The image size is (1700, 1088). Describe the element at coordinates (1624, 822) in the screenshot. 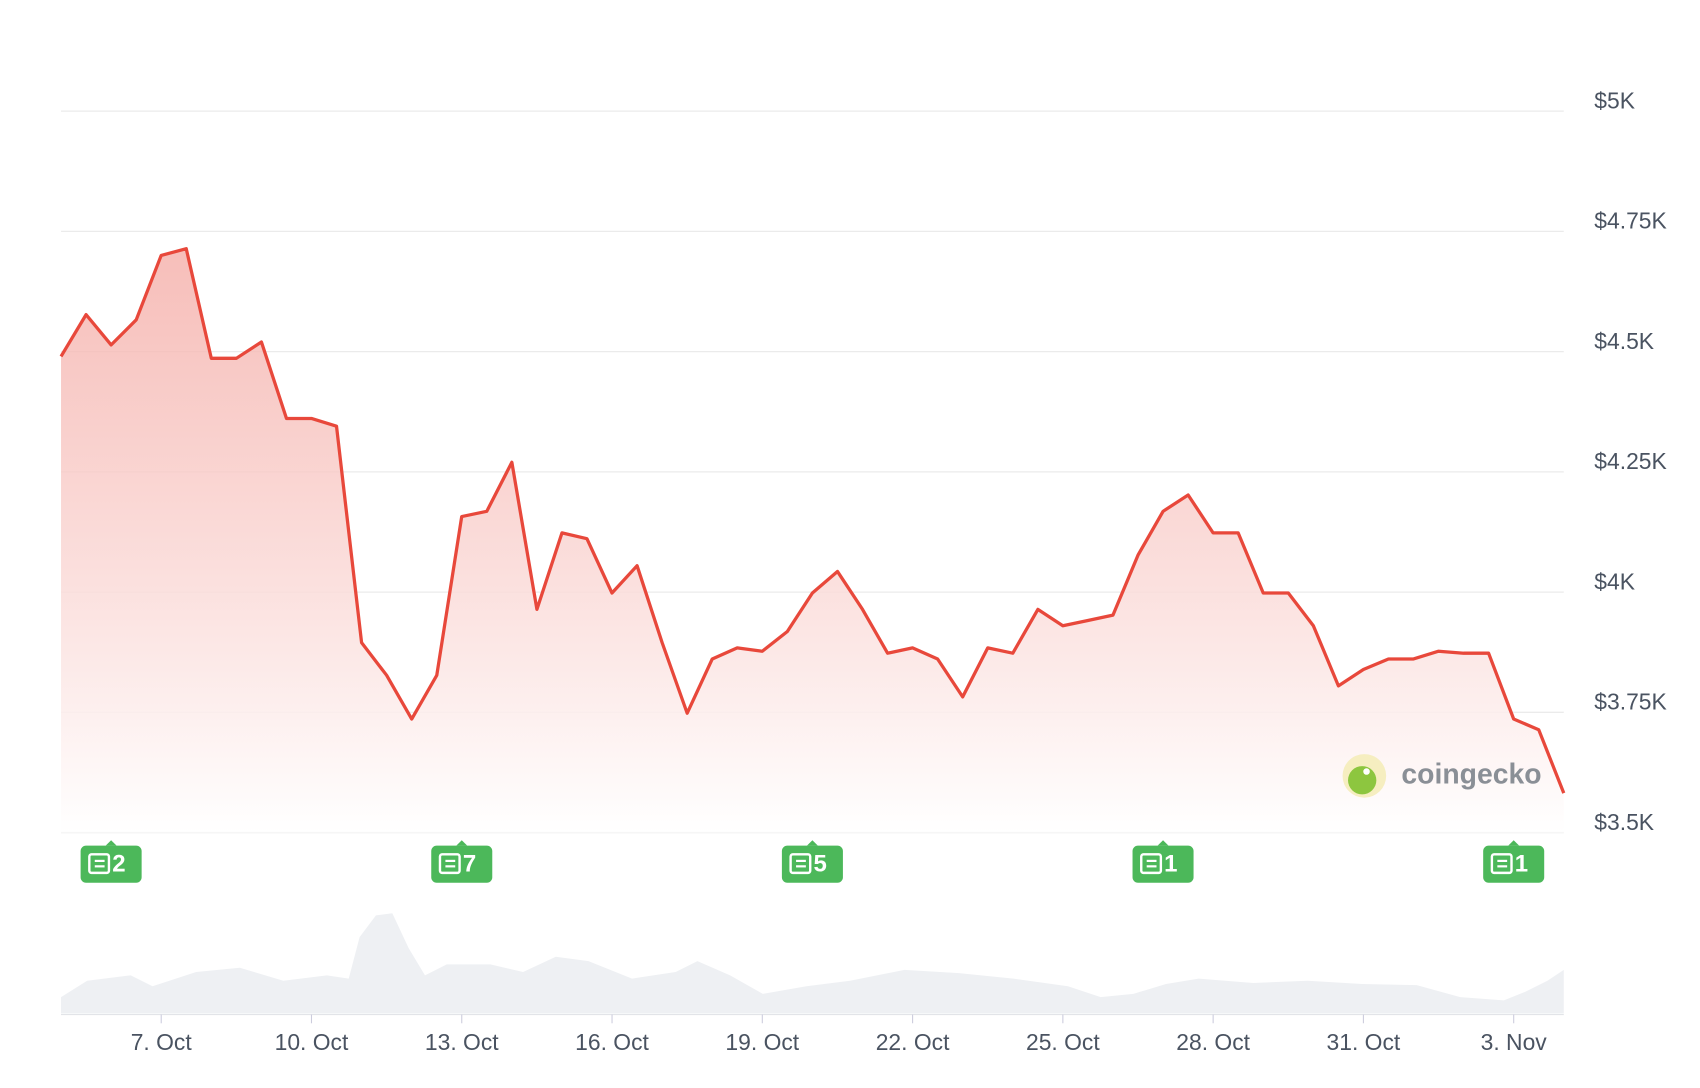

I see `y-tick-label: $3.5K` at that location.